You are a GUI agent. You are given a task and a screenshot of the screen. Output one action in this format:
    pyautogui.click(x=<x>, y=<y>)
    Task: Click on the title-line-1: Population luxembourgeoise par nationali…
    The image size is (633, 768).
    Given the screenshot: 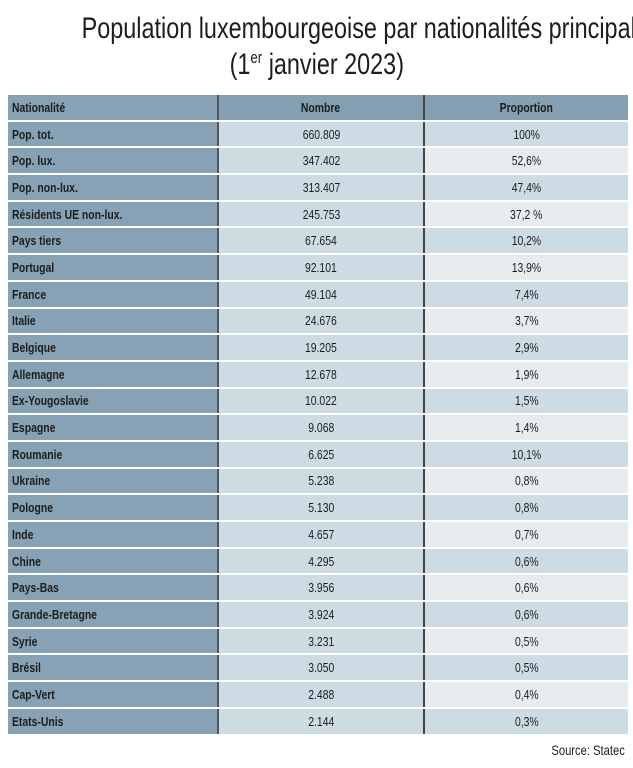 What is the action you would take?
    pyautogui.click(x=316, y=29)
    